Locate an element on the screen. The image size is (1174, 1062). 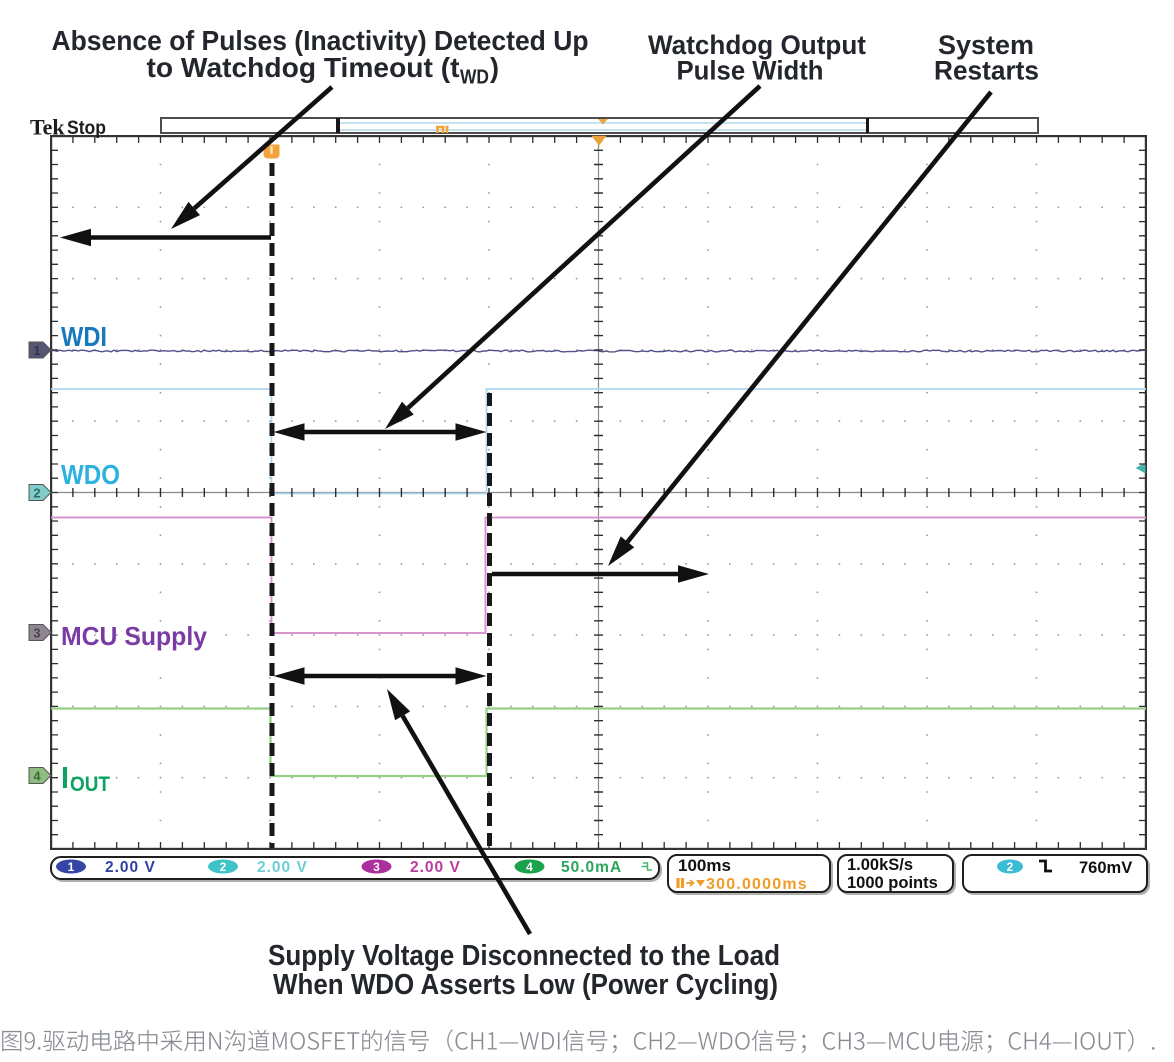
svg-text:When WDO Asserts Low (Power Cy: When WDO Asserts Low (Power Cycling) is located at coordinates (525, 984).